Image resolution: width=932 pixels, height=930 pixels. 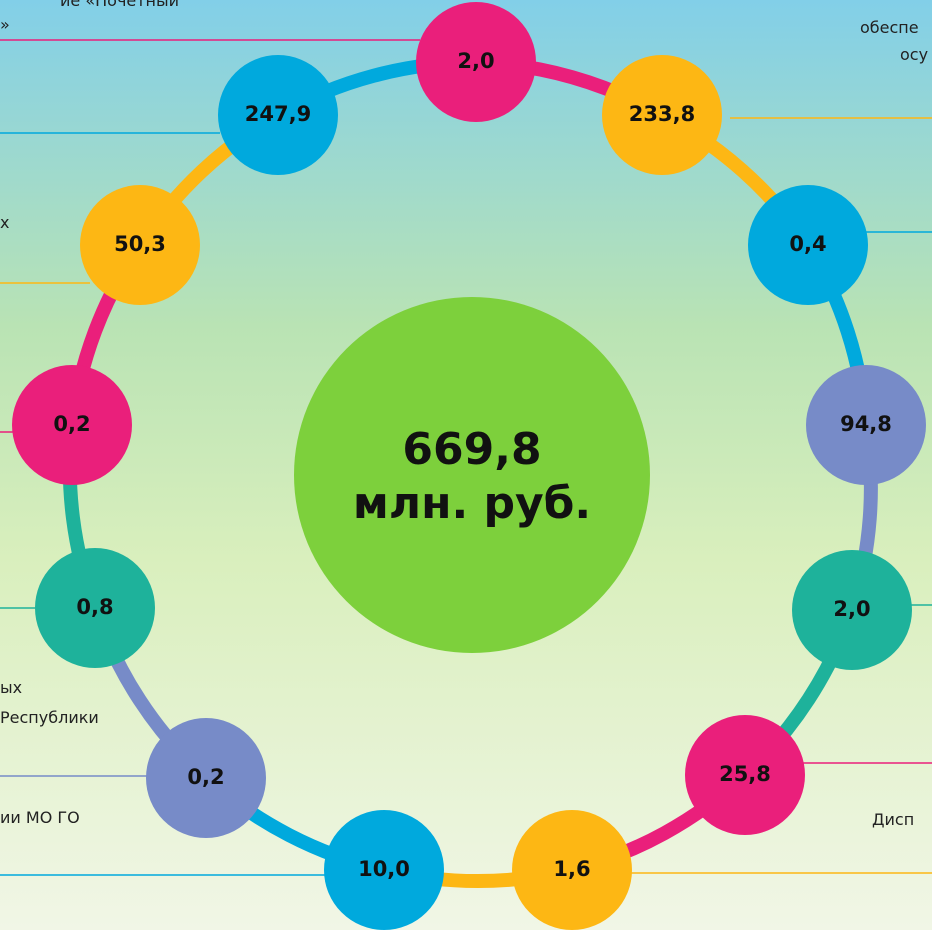 I want to click on center-circle, so click(x=472, y=475).